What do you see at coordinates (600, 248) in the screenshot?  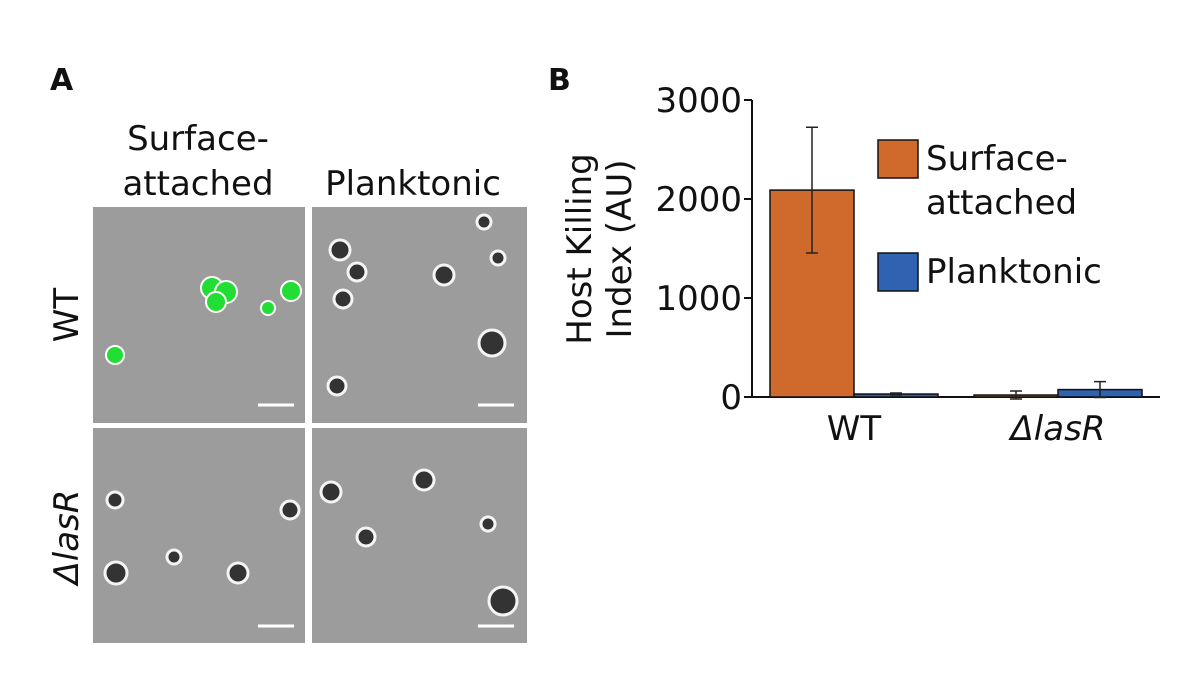 I see `y-axis-label: Host KillingIndex (AU)` at bounding box center [600, 248].